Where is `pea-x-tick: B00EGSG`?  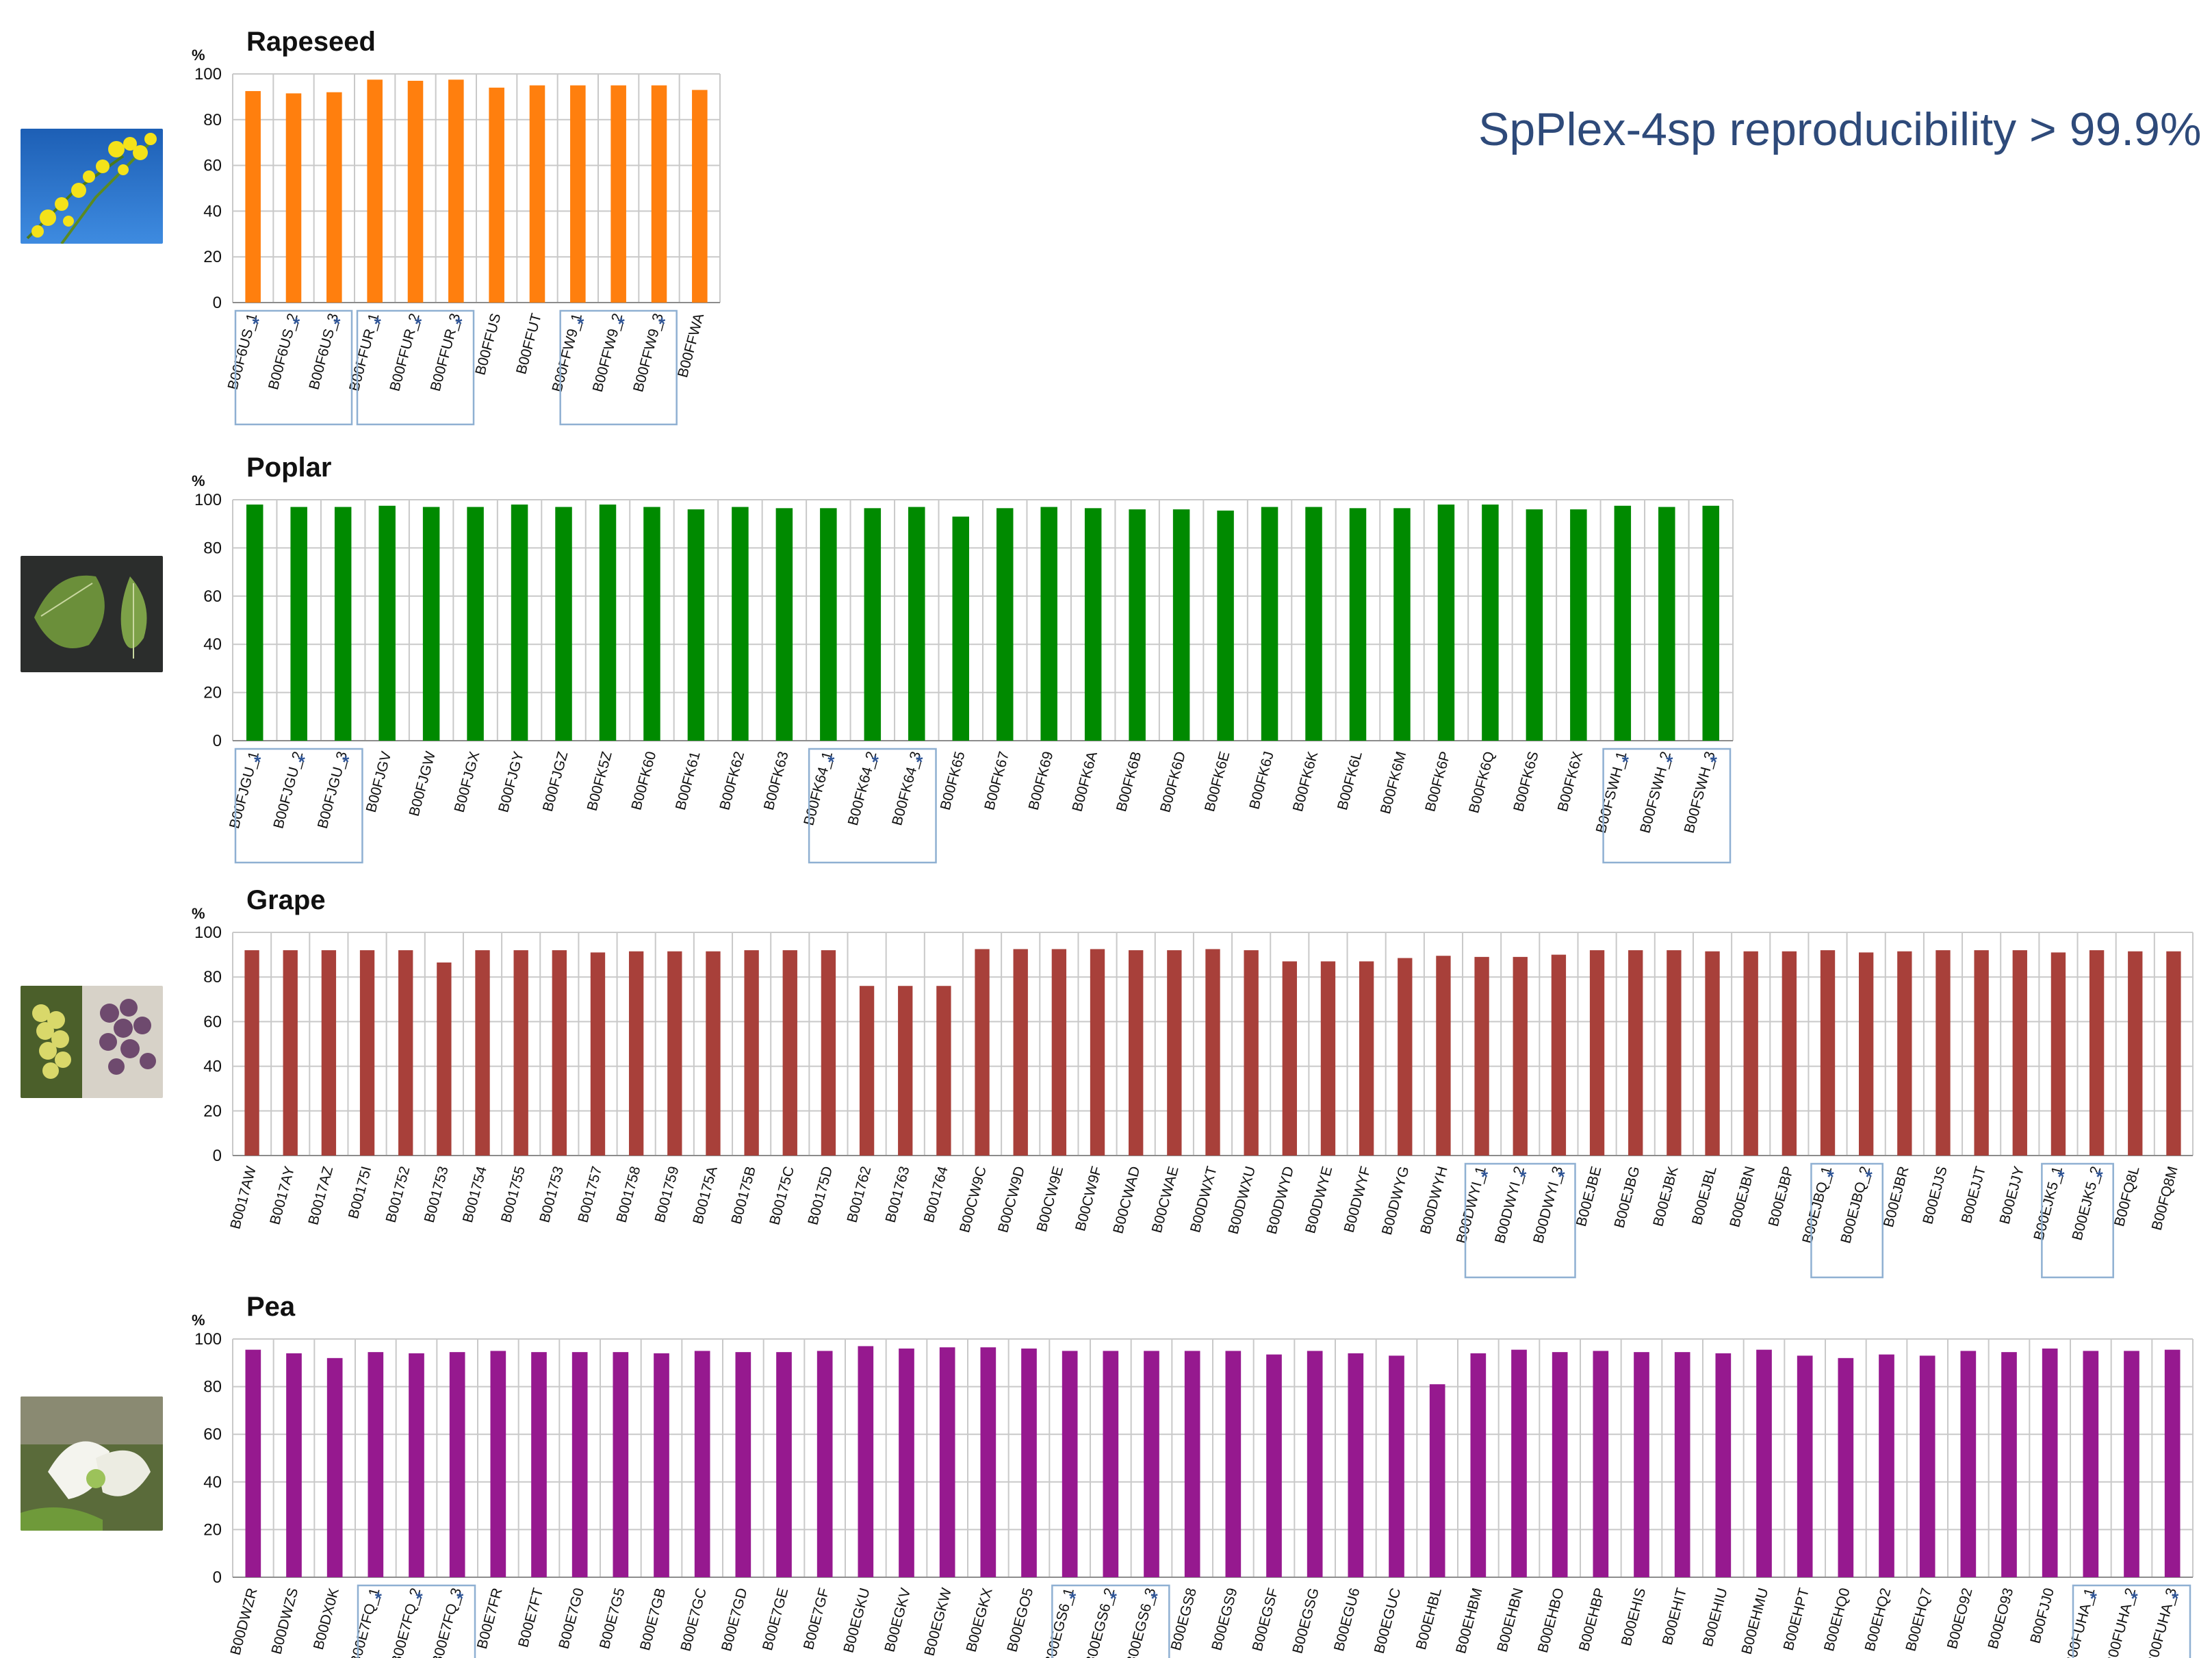 pea-x-tick: B00EGSG is located at coordinates (1306, 1620).